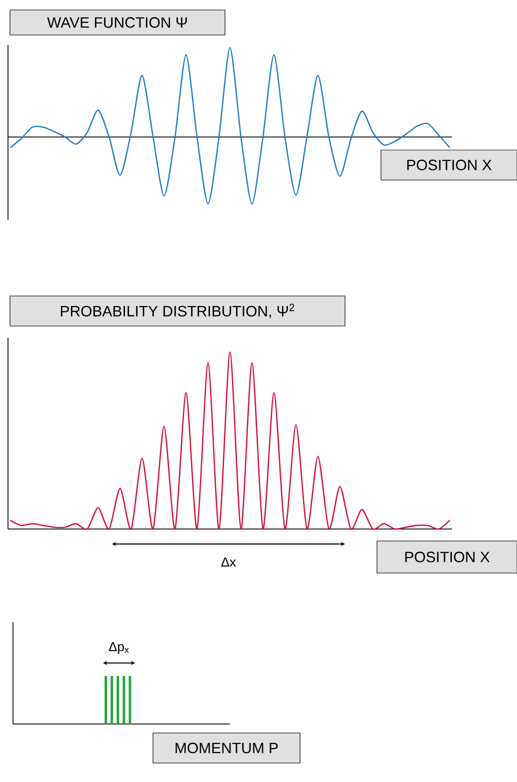 The image size is (517, 782). What do you see at coordinates (116, 22) in the screenshot?
I see `chart-title: WAVE FUNCTION Ψ` at bounding box center [116, 22].